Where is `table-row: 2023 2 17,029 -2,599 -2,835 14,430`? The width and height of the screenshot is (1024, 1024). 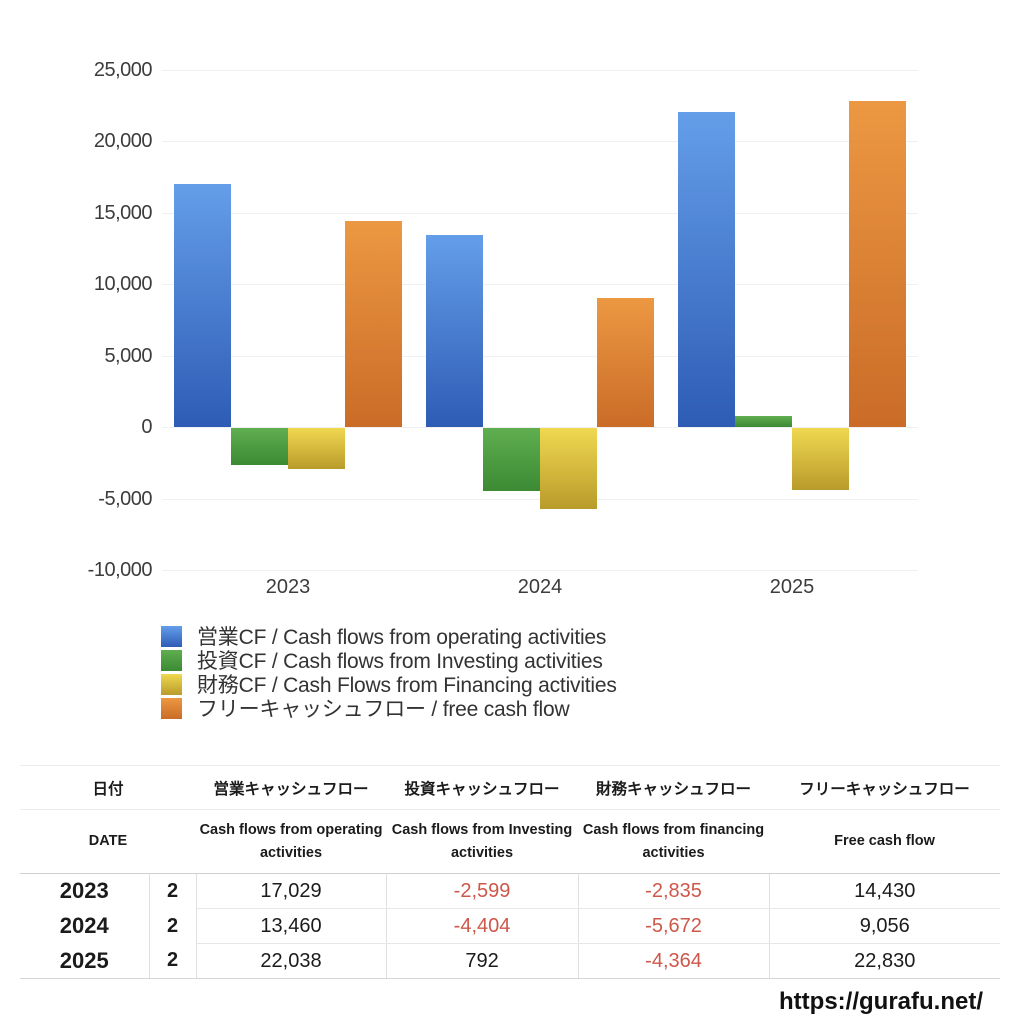
table-row: 2023 2 17,029 -2,599 -2,835 14,430 is located at coordinates (510, 891).